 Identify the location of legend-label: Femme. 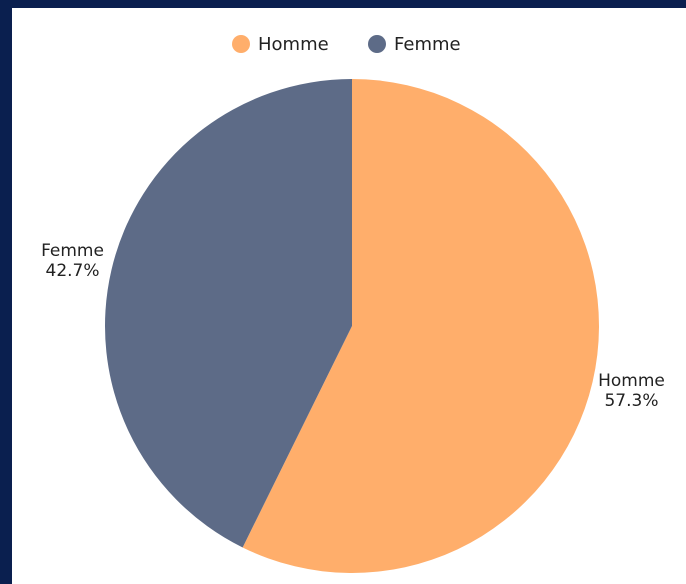
(427, 44).